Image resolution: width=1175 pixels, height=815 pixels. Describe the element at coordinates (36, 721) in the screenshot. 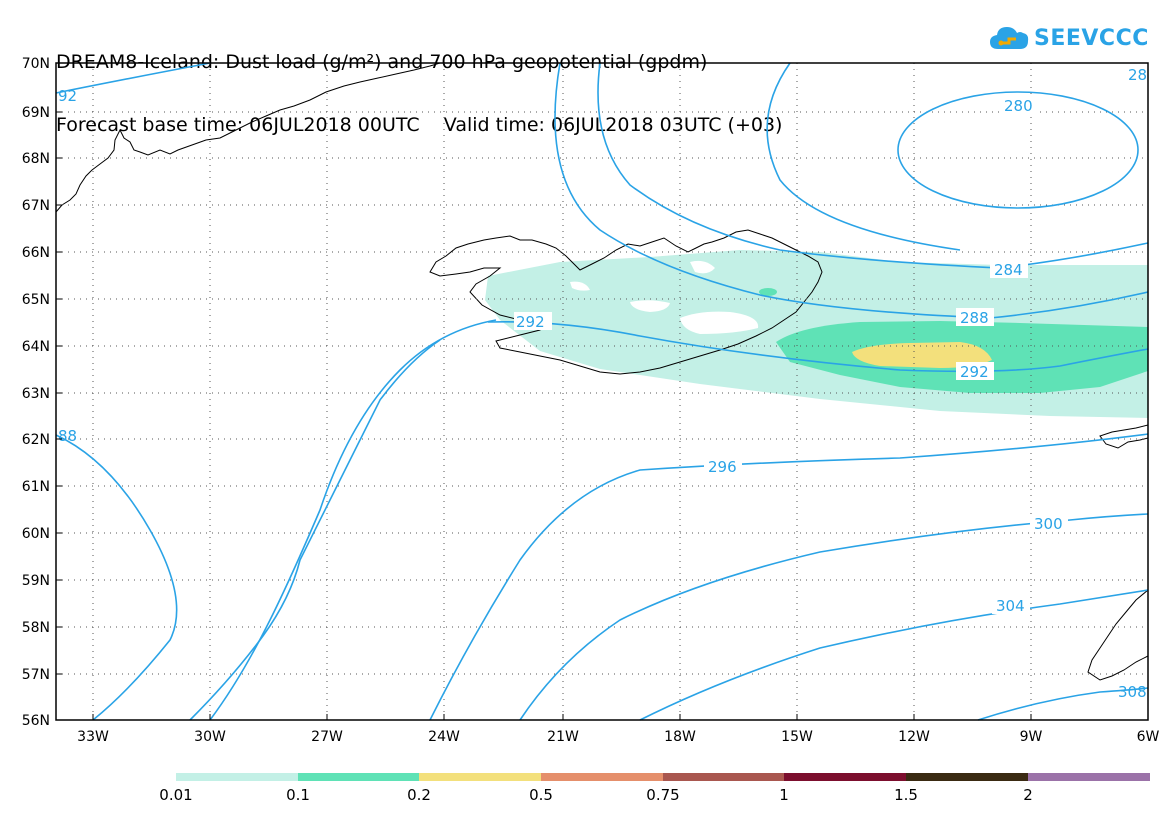

I see `lat-label: 56N` at that location.